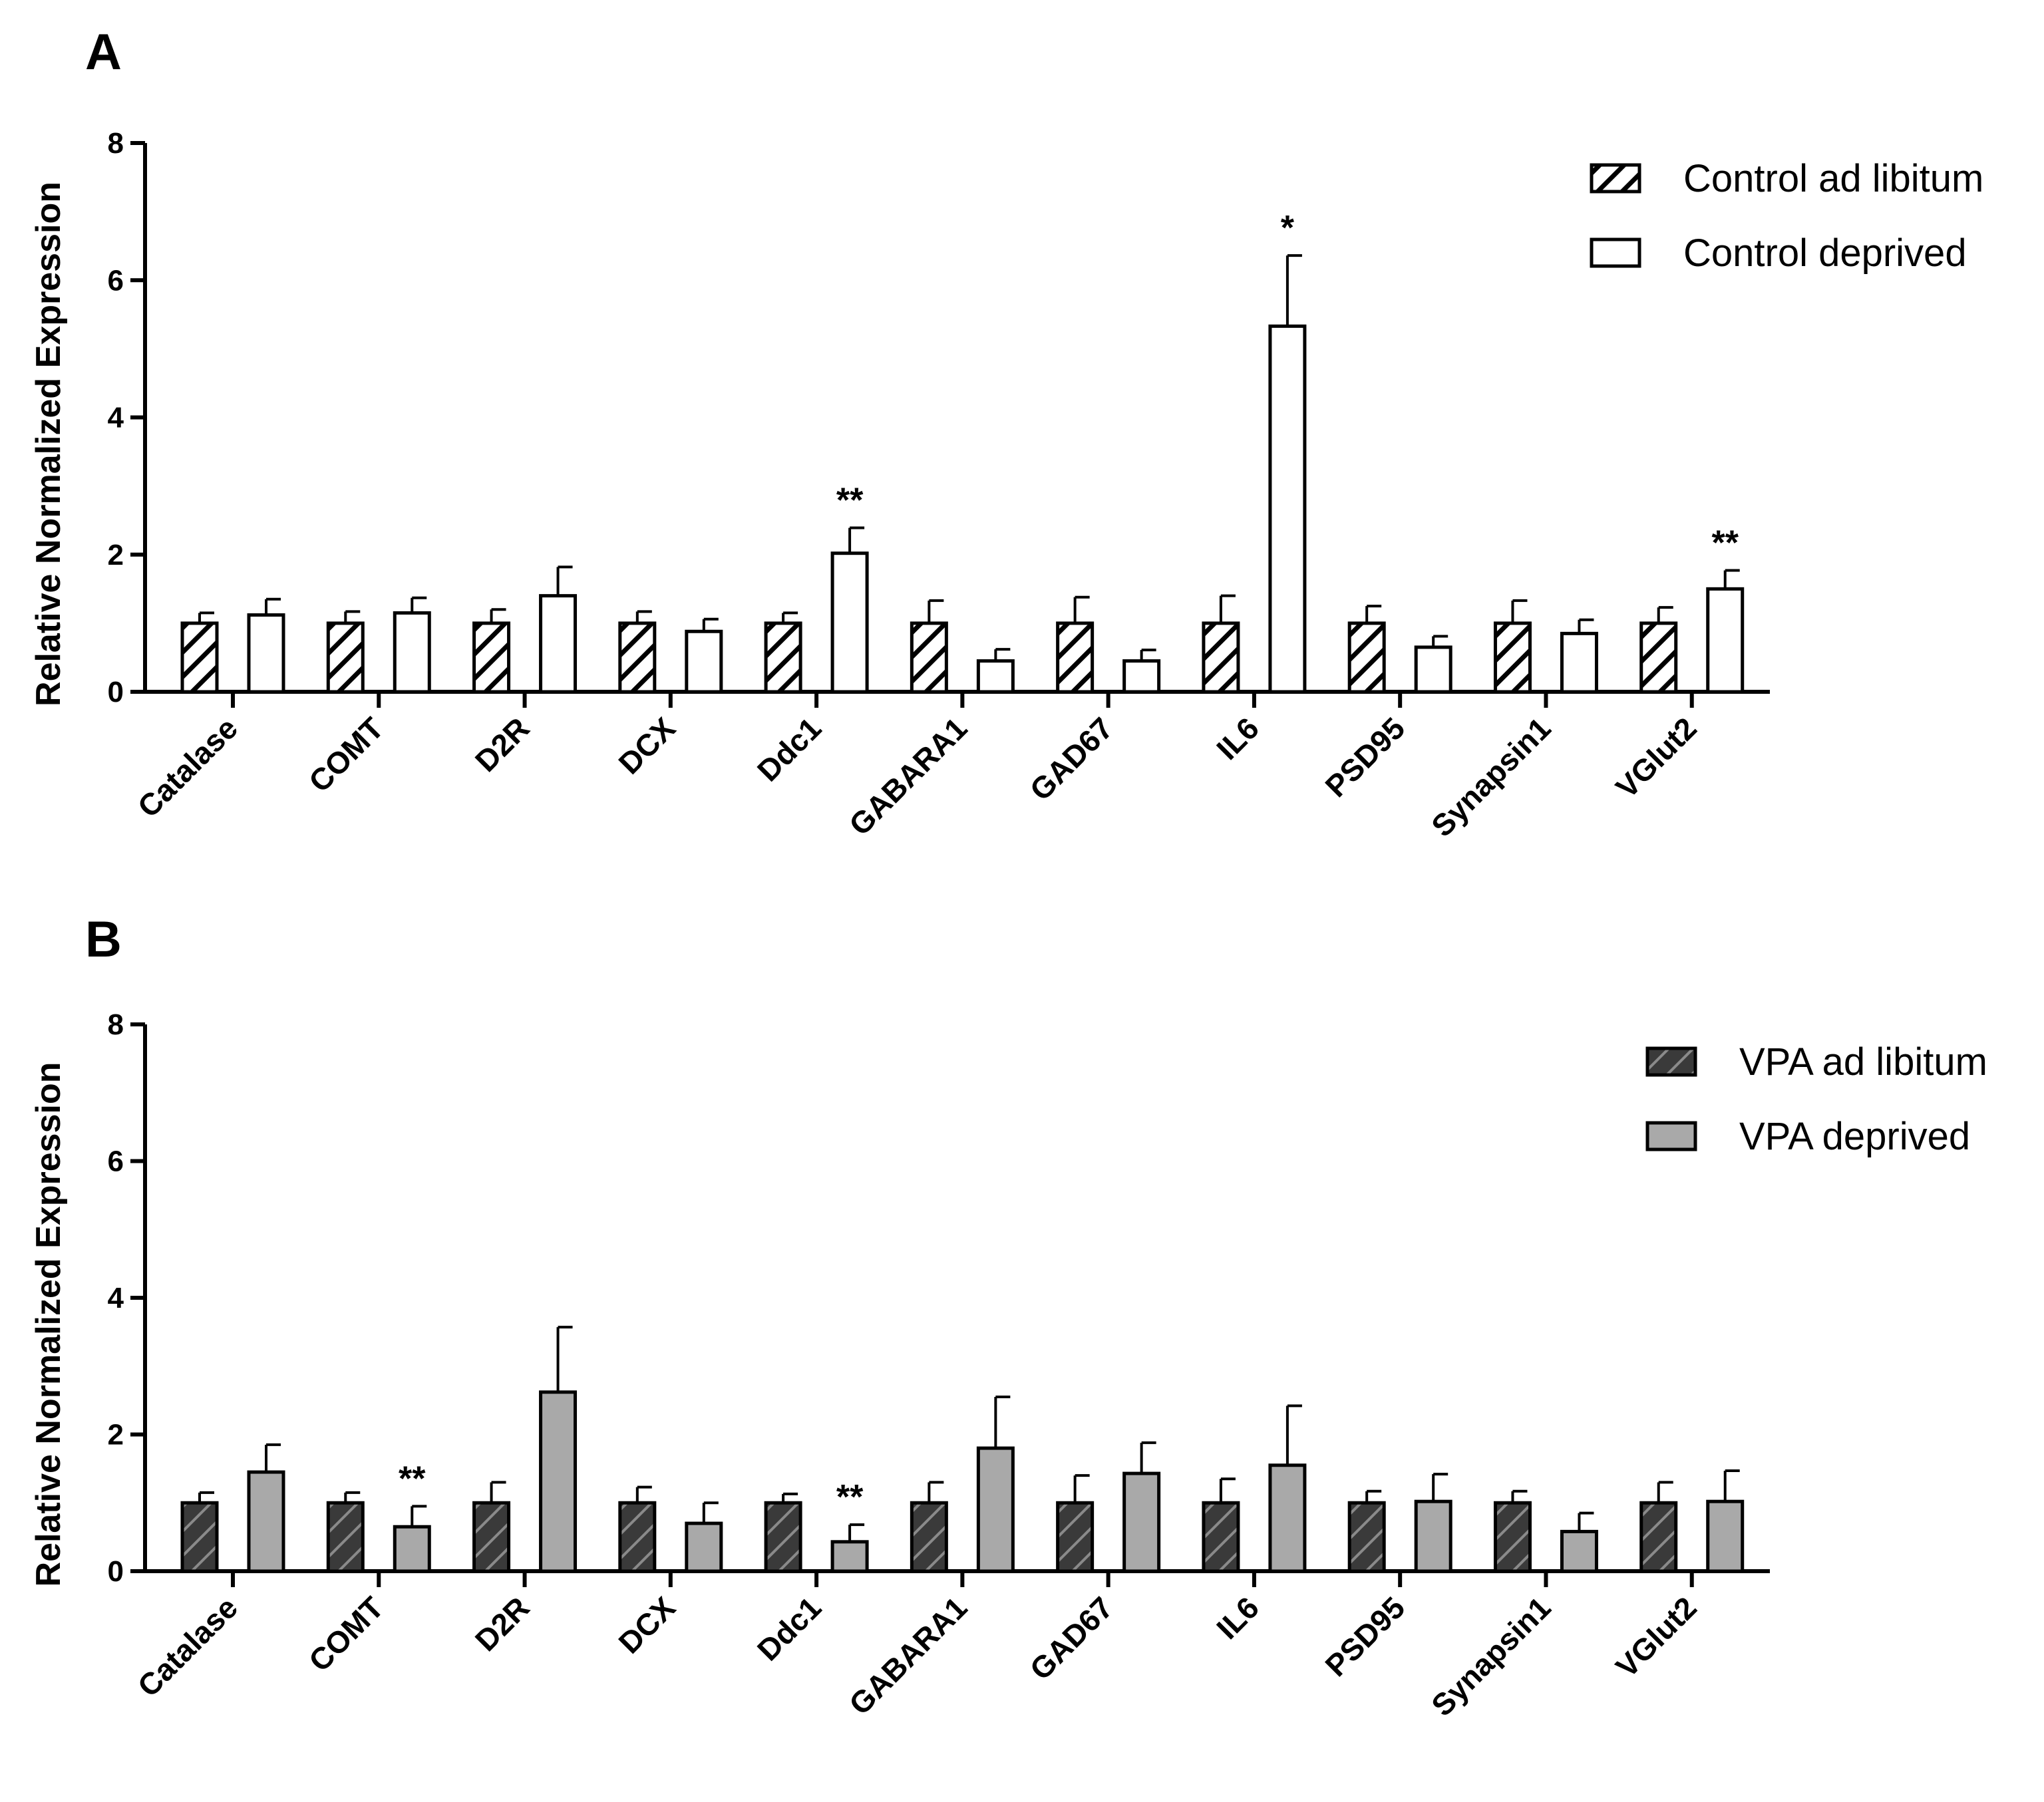  I want to click on panel-letter: B, so click(103, 939).